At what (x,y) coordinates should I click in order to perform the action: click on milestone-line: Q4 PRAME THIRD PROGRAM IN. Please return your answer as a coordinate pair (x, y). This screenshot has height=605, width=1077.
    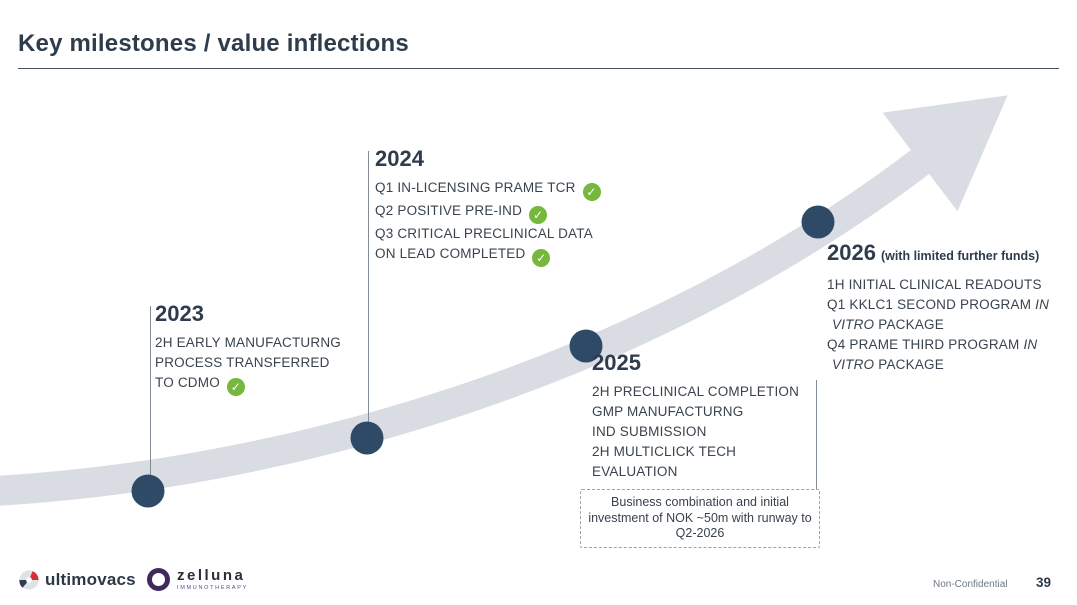
    Looking at the image, I should click on (932, 344).